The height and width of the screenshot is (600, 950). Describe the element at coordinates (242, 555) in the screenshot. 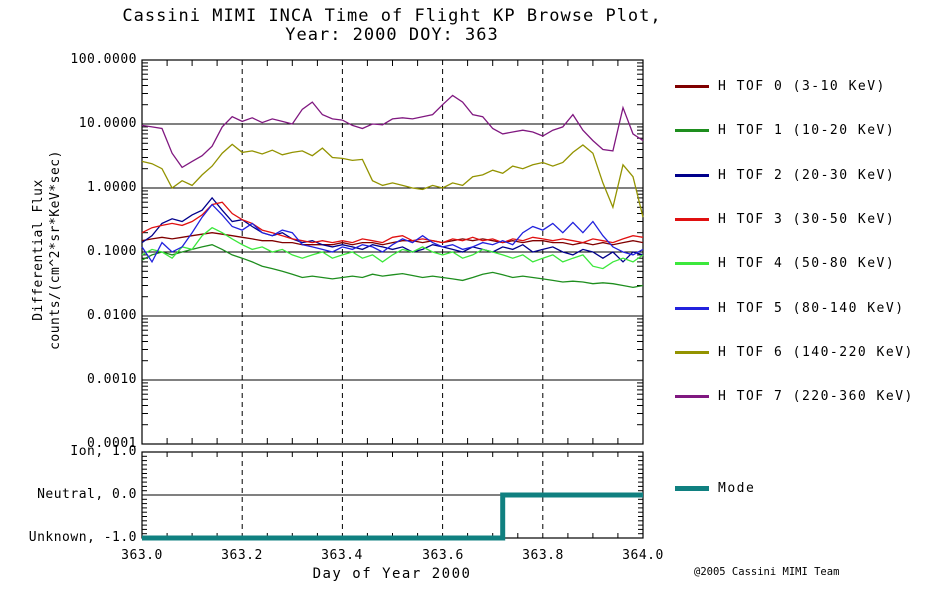

I see `x-axis-tick-label-363.2: 363.2` at that location.